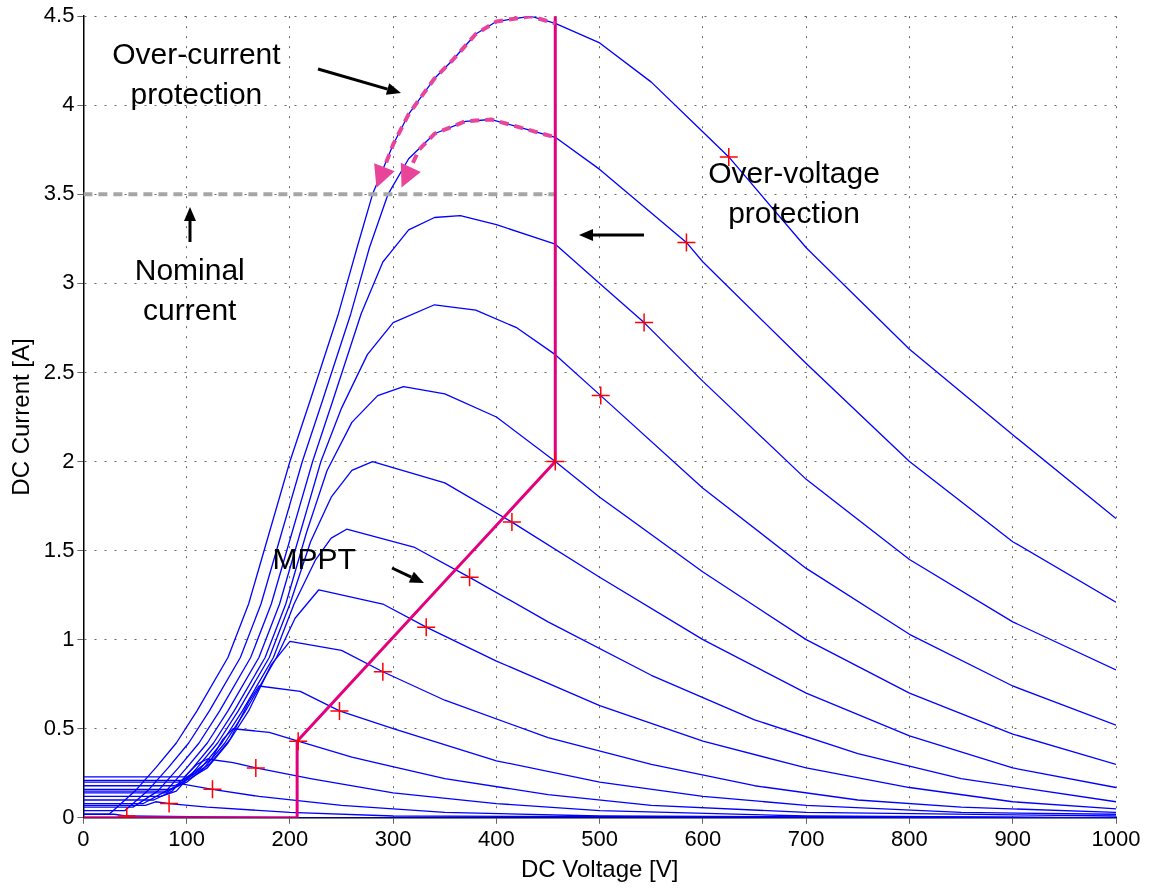  I want to click on y-axis-title: DC Current [A], so click(21, 417).